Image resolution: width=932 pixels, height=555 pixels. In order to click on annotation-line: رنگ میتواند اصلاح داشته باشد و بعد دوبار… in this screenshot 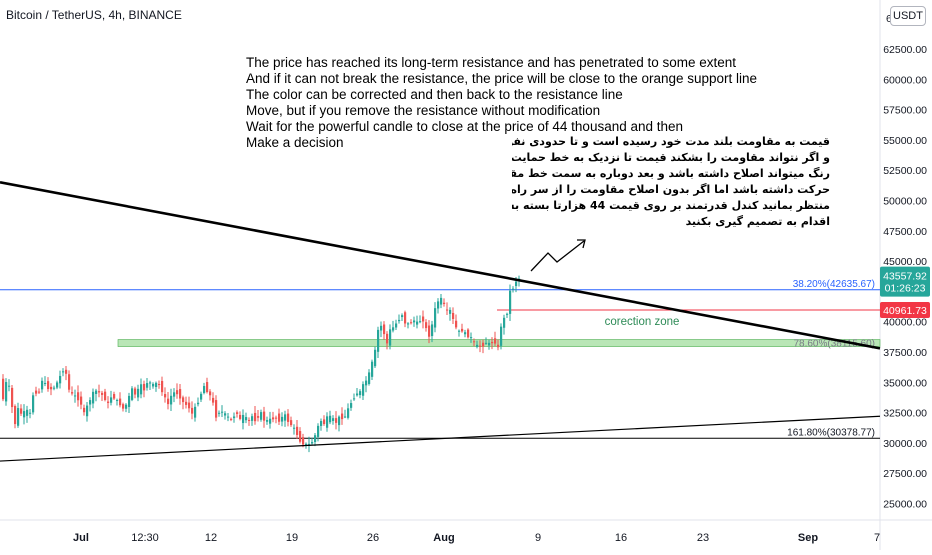, I will do `click(671, 173)`.